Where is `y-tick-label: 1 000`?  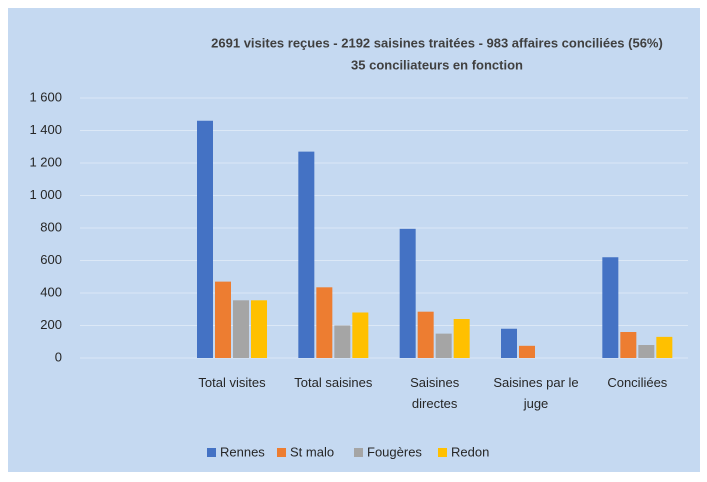 y-tick-label: 1 000 is located at coordinates (45, 194).